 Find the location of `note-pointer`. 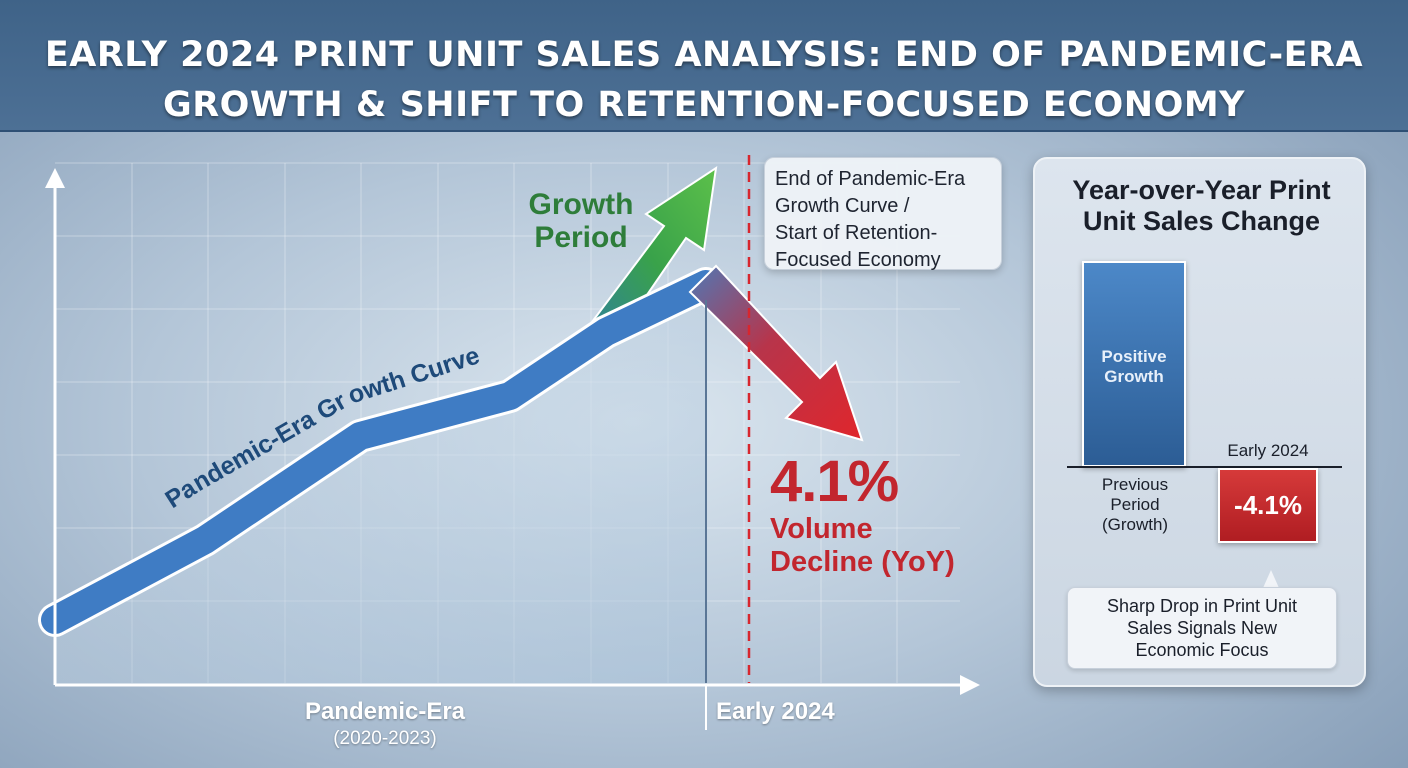

note-pointer is located at coordinates (1271, 579).